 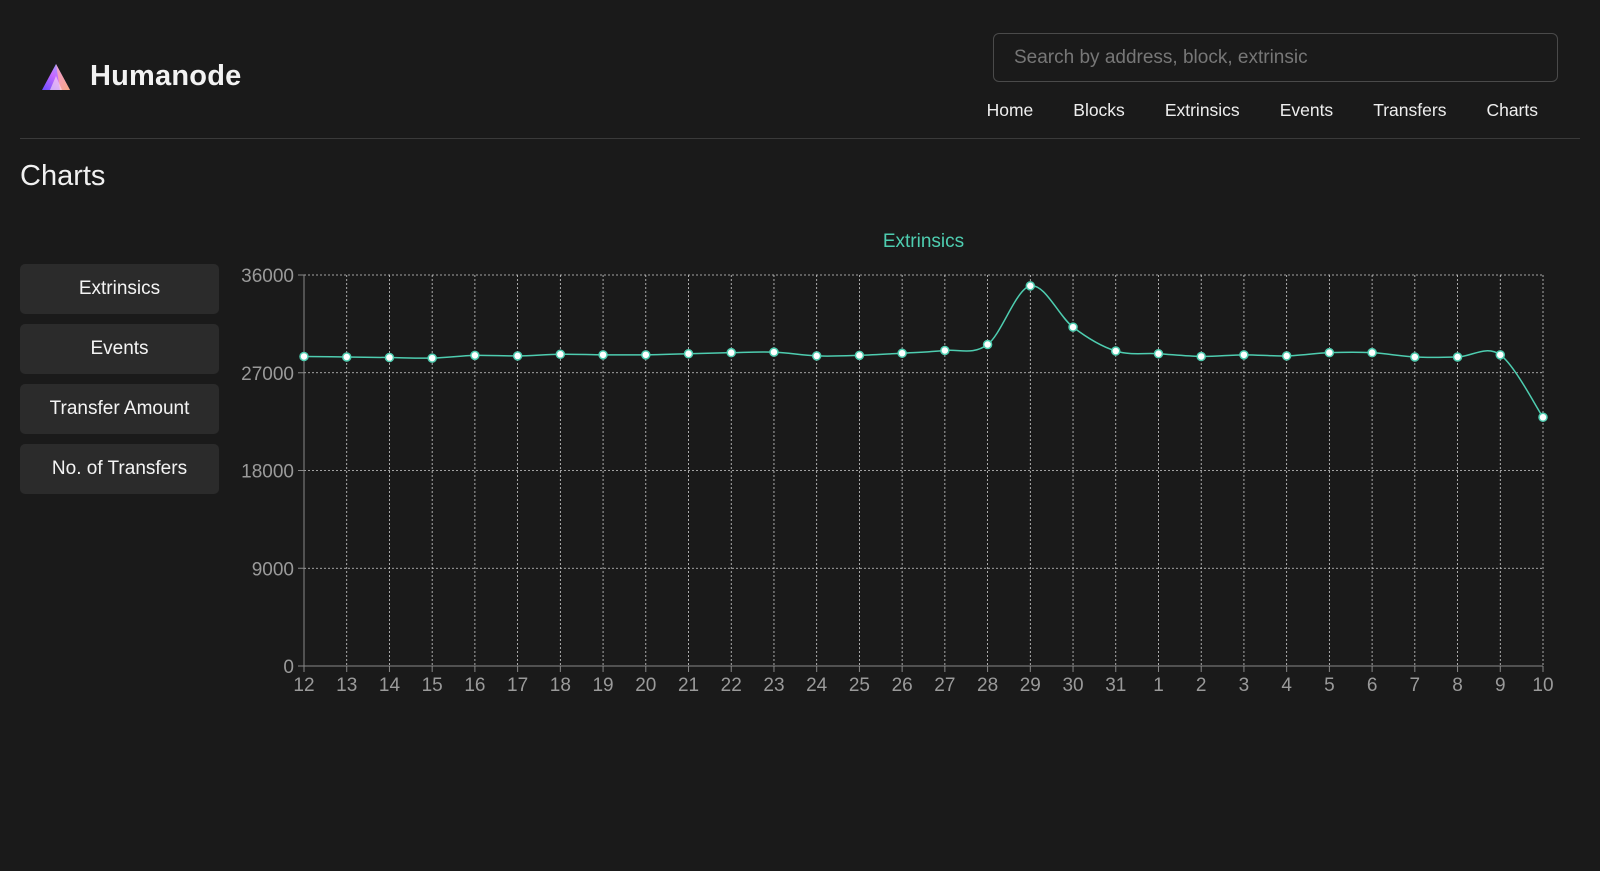 I want to click on series-line, so click(x=923, y=351).